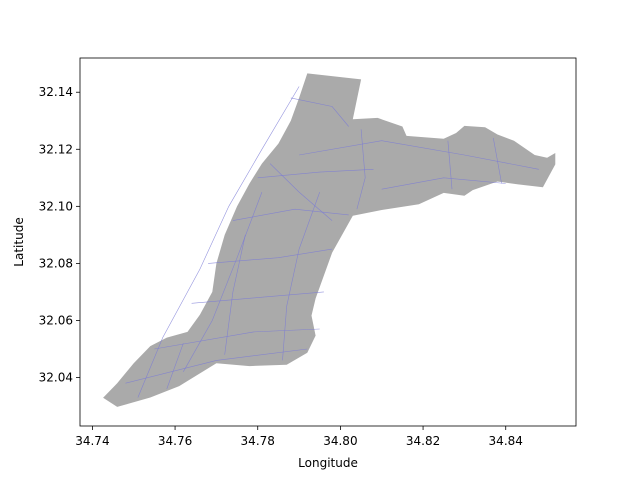 The image size is (640, 480). Describe the element at coordinates (175, 441) in the screenshot. I see `x-tick-label: 34.76` at that location.